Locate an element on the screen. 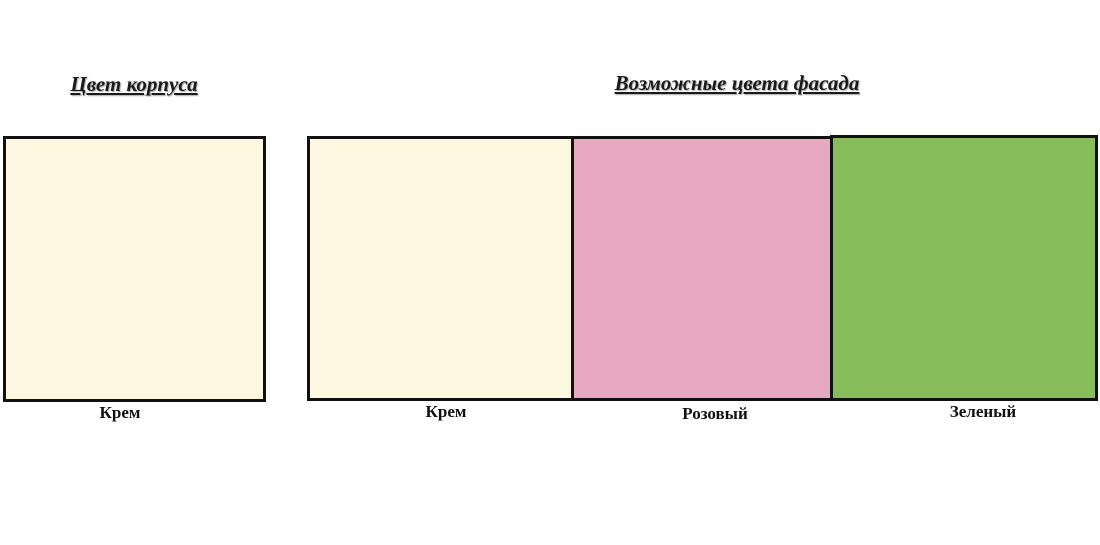 The height and width of the screenshot is (545, 1100). facade-swatch-label-green: Зеленый is located at coordinates (983, 411).